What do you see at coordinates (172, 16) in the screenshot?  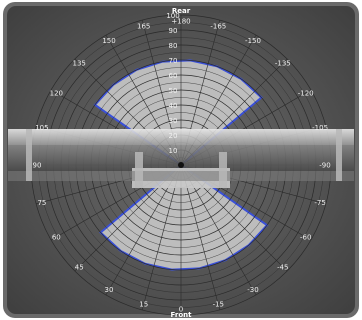 I see `radial-label: 100` at bounding box center [172, 16].